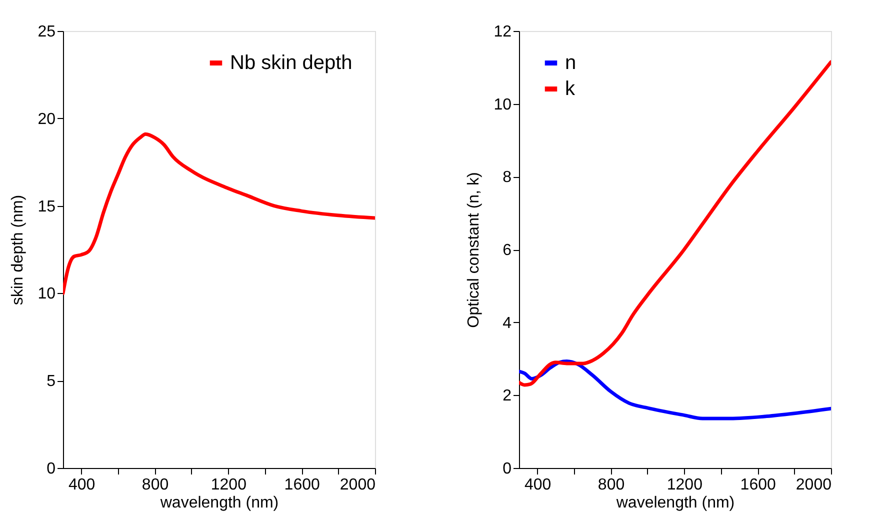 The width and height of the screenshot is (875, 519). What do you see at coordinates (47, 207) in the screenshot?
I see `y-tick-label: 15` at bounding box center [47, 207].